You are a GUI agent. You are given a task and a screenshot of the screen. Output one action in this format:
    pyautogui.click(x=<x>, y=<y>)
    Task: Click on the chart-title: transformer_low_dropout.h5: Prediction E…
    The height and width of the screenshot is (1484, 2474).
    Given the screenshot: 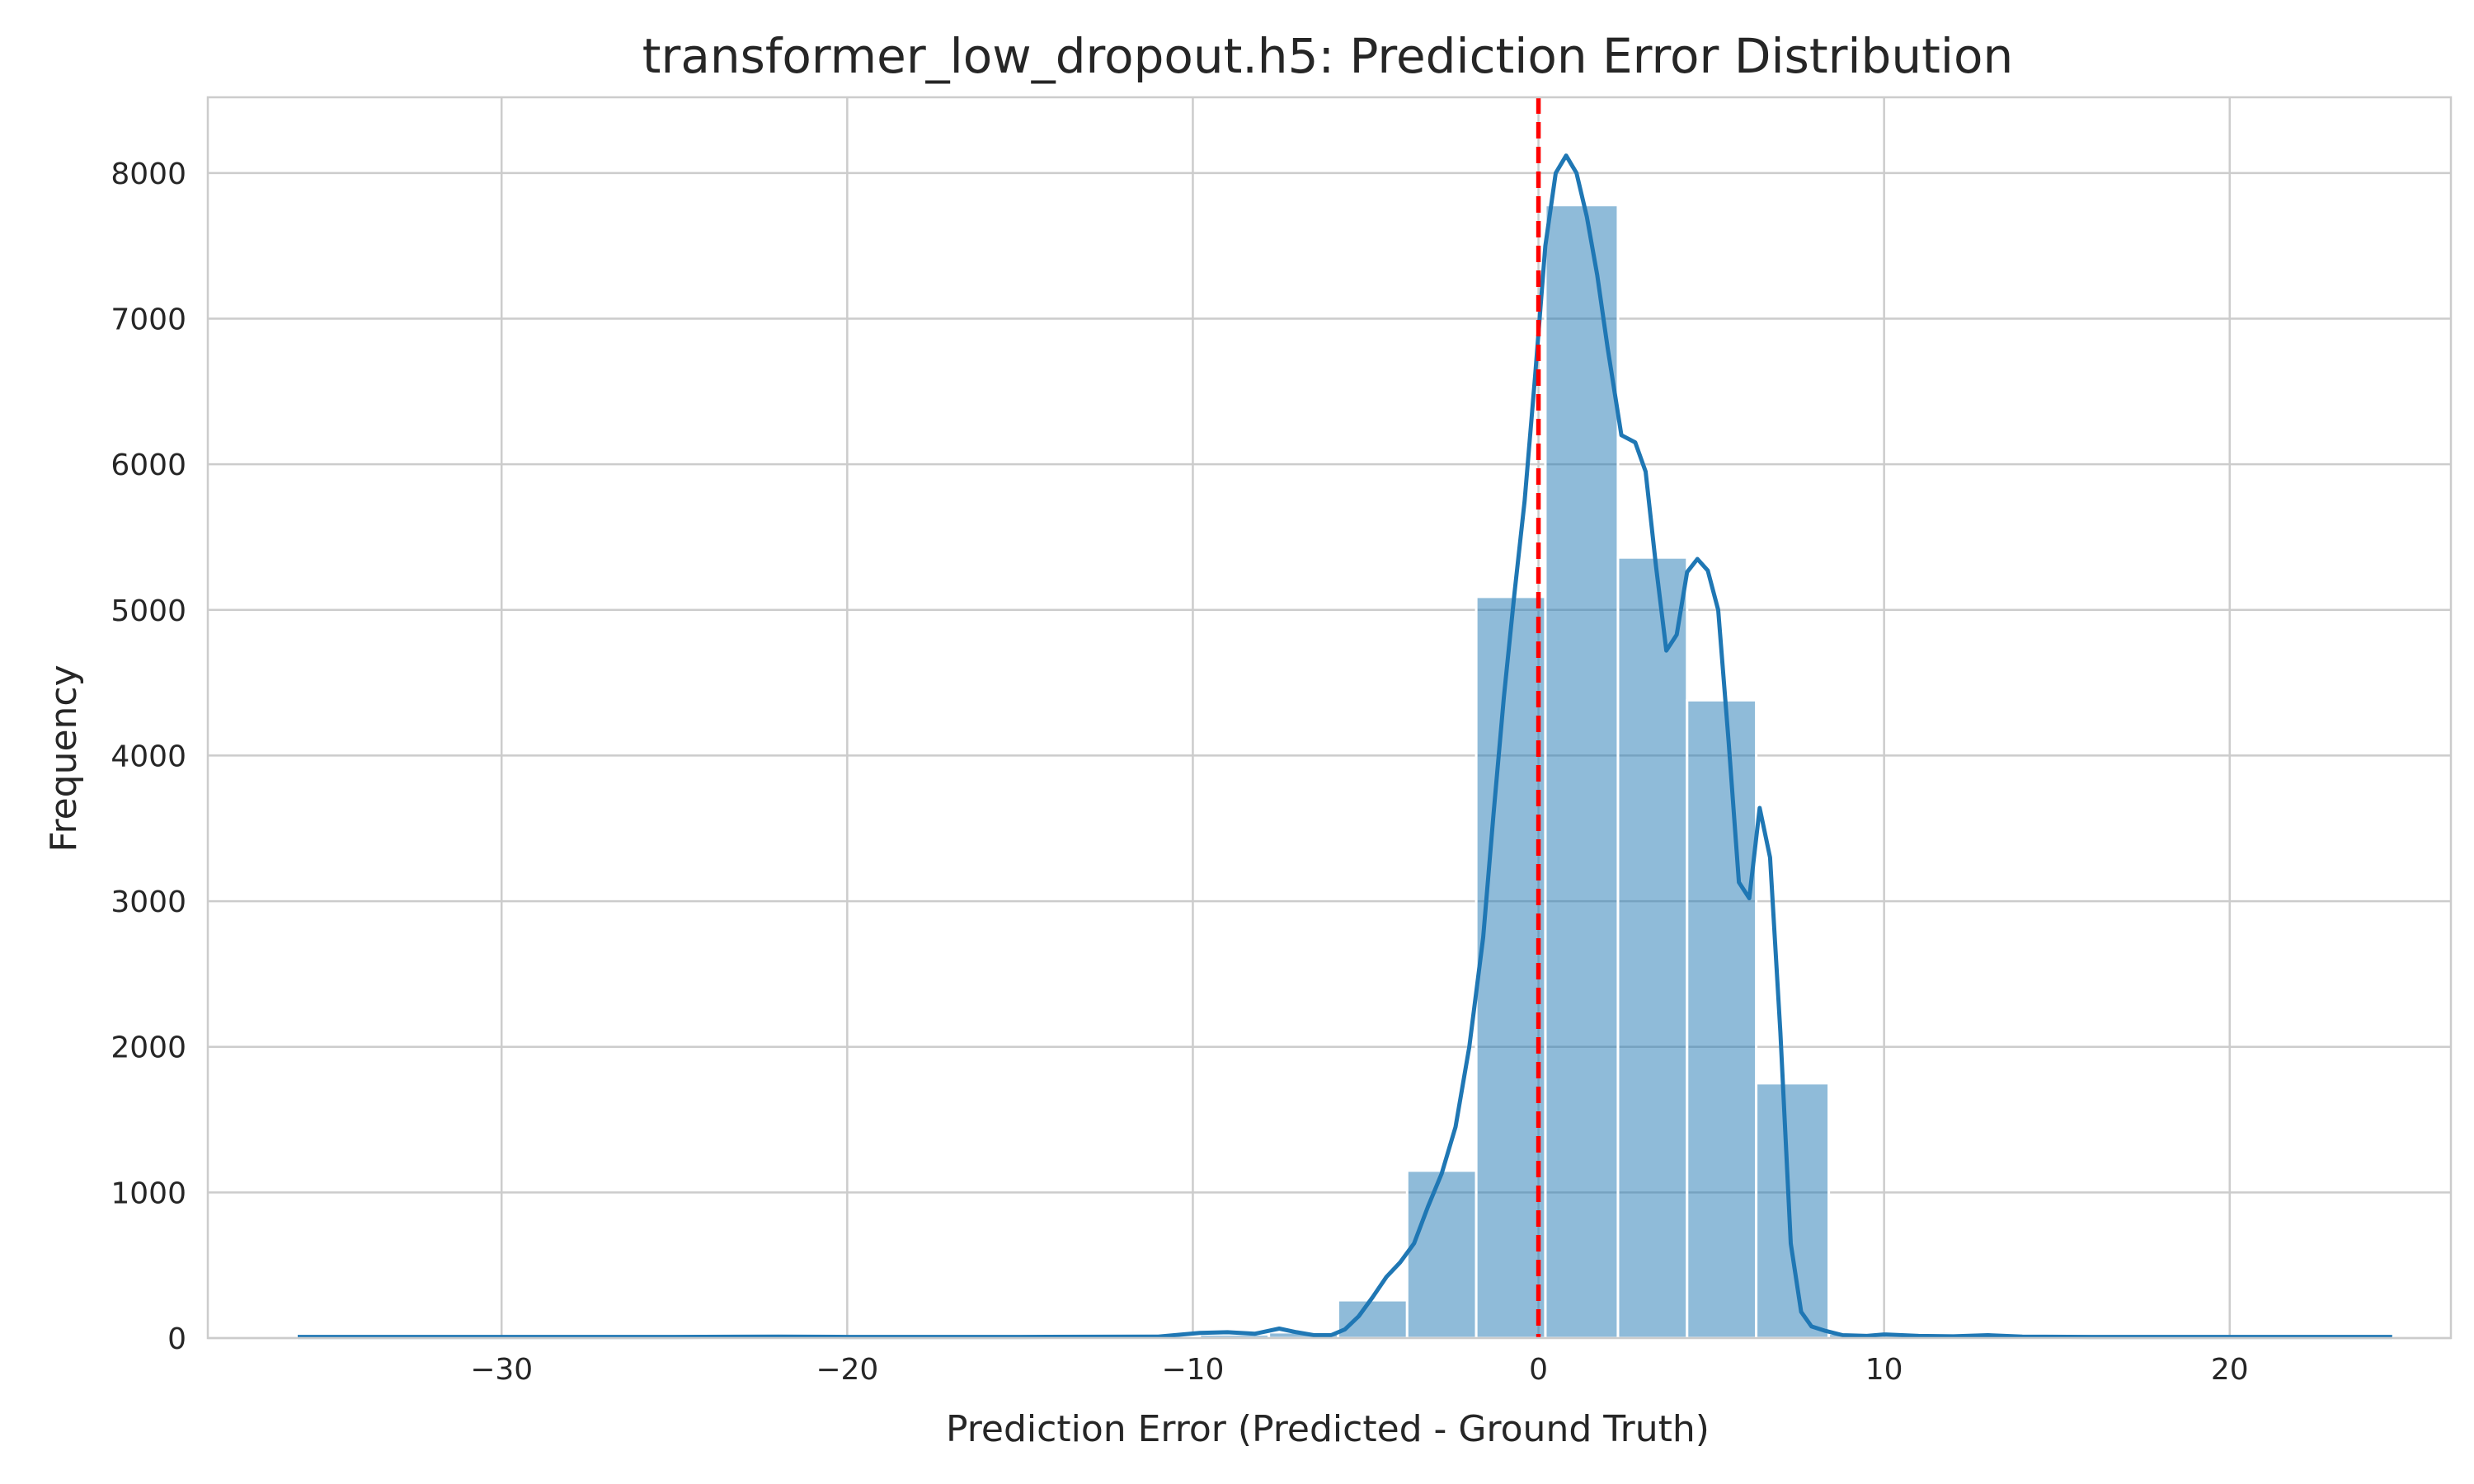 What is the action you would take?
    pyautogui.click(x=1327, y=56)
    